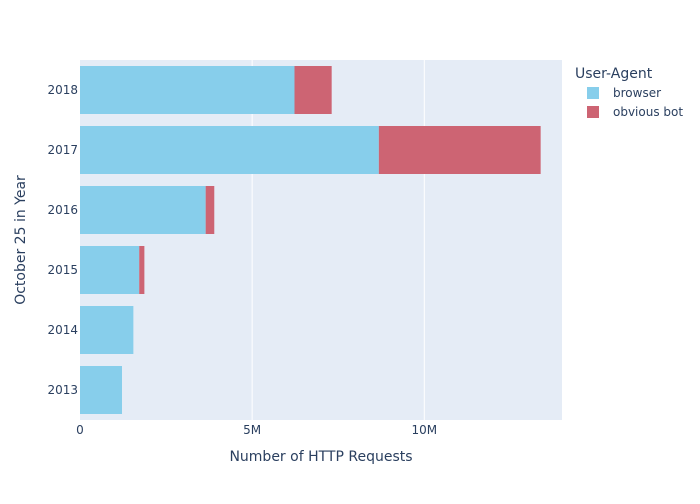  What do you see at coordinates (229, 150) in the screenshot?
I see `bar-browser-2017` at bounding box center [229, 150].